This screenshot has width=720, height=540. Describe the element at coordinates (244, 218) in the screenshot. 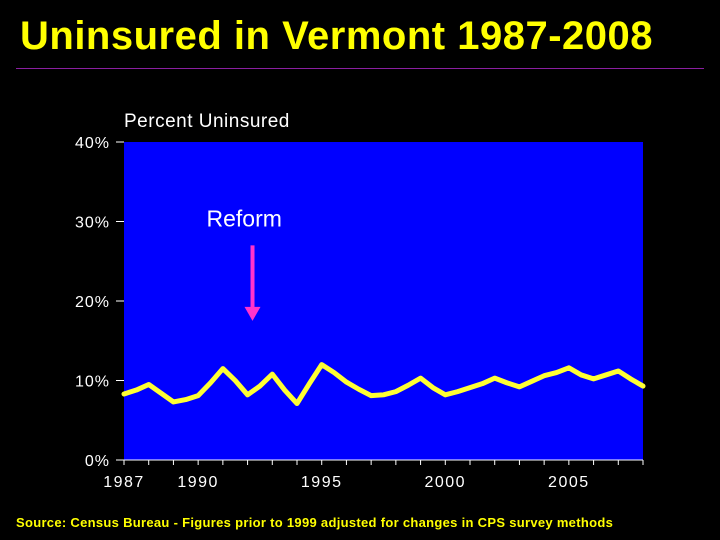

I see `reform-annotation-label: Reform` at that location.